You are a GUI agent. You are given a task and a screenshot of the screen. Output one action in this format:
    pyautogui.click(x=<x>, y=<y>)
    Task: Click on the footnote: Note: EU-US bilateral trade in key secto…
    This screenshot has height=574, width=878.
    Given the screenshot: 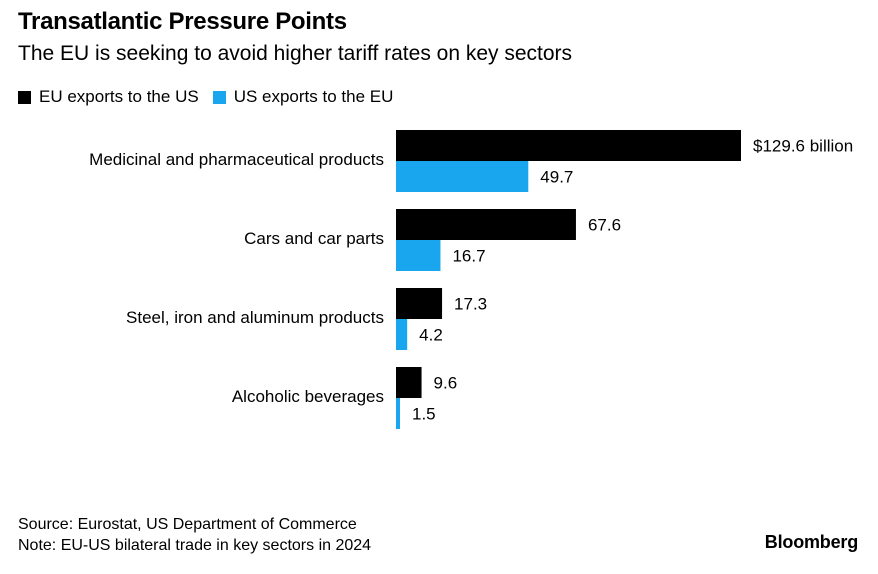 What is the action you would take?
    pyautogui.click(x=195, y=545)
    